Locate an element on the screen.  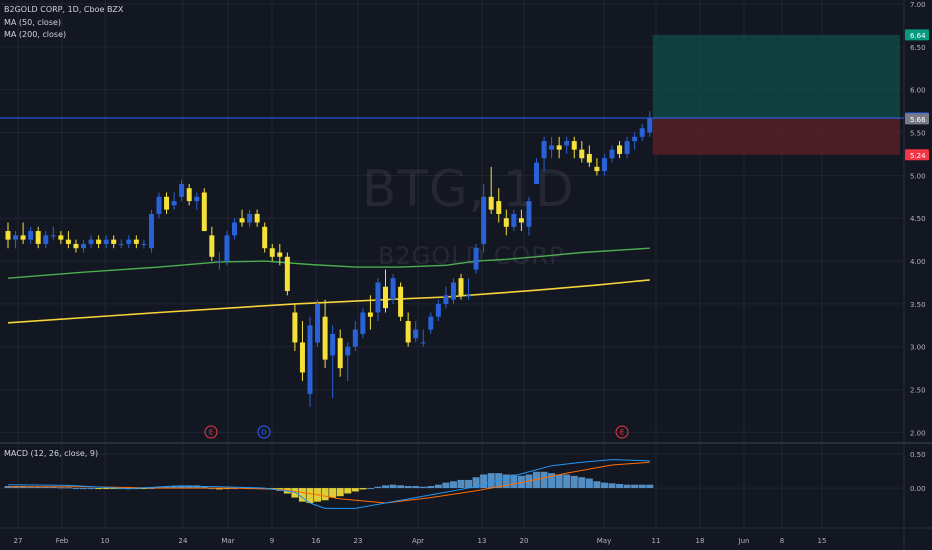
legend-symbol: B2GOLD CORP, 1D, Cboe BZX is located at coordinates (64, 9).